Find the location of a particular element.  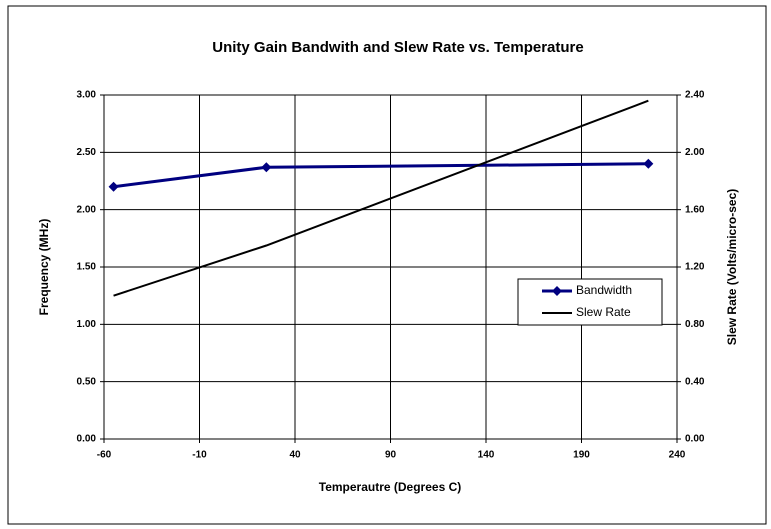

y-tick-label: 1.00 is located at coordinates (87, 324).